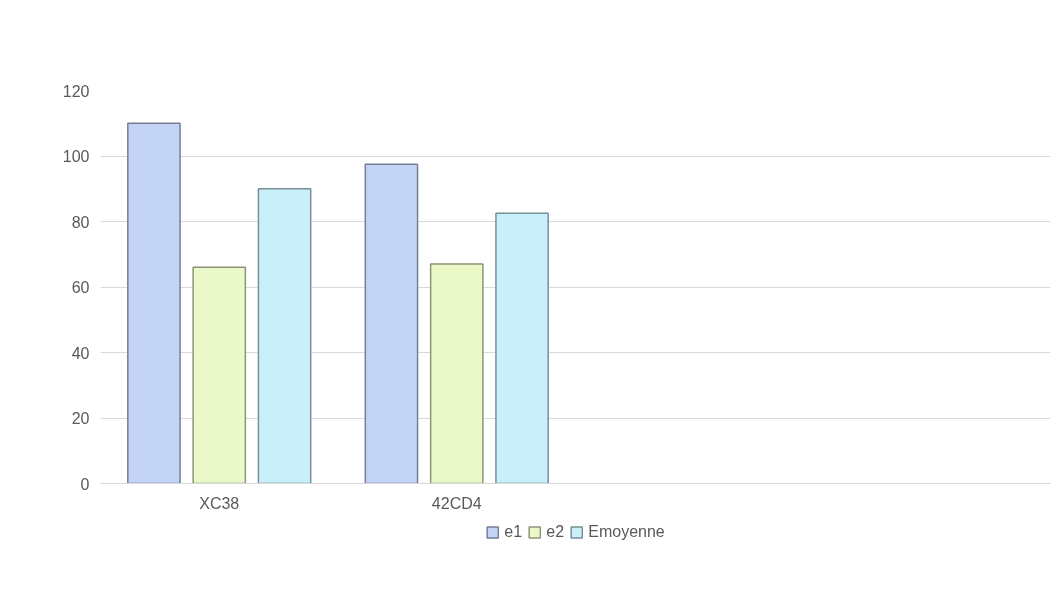 The width and height of the screenshot is (1062, 592). Describe the element at coordinates (514, 532) in the screenshot. I see `legend-label: e1` at that location.